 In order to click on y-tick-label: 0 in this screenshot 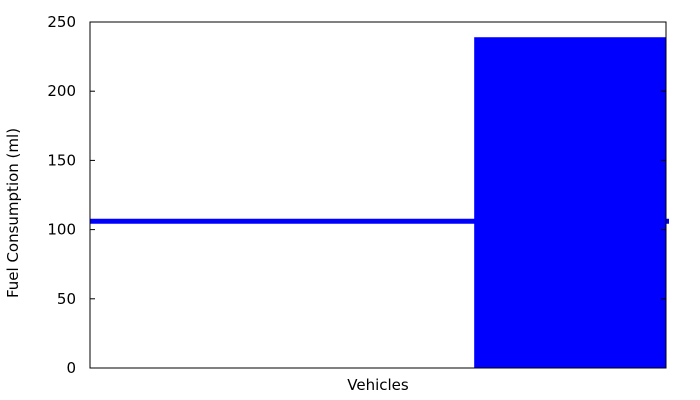, I will do `click(71, 368)`.